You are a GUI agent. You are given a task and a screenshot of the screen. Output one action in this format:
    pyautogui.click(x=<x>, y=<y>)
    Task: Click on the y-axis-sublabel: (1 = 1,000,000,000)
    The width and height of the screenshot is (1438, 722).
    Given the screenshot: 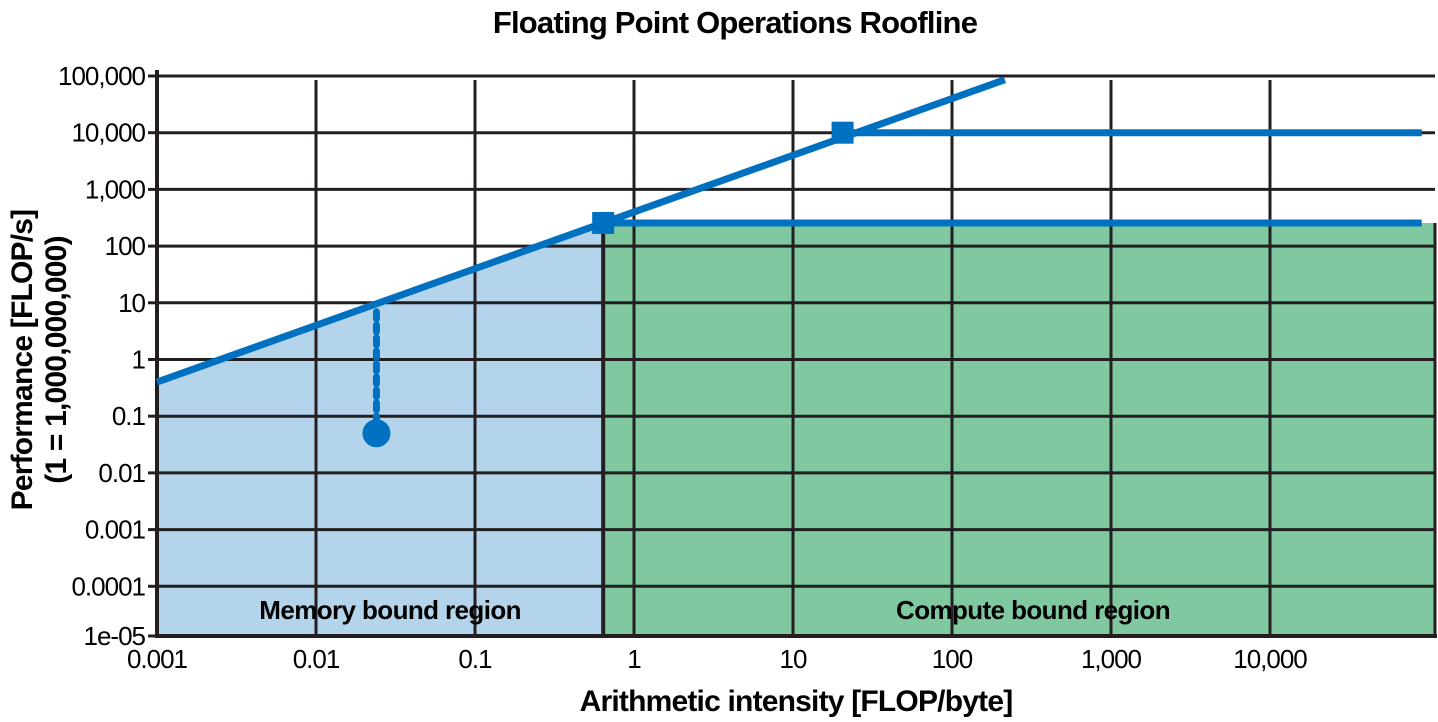 What is the action you would take?
    pyautogui.click(x=56, y=360)
    